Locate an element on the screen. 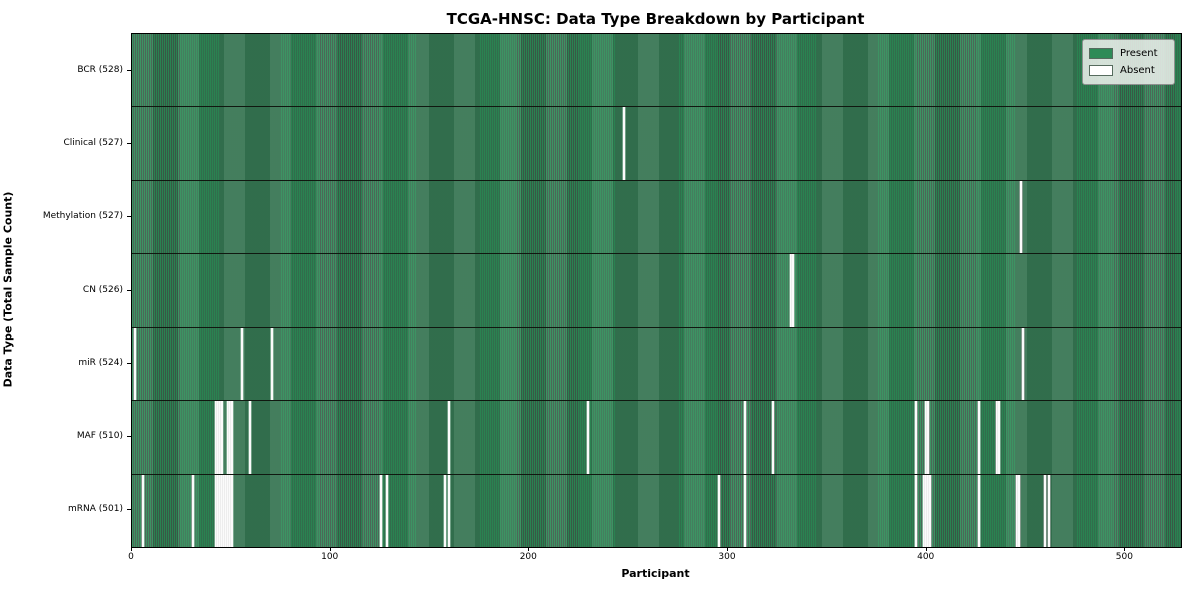 Image resolution: width=1200 pixels, height=600 pixels. y-tick-label: CN (526) is located at coordinates (102, 289).